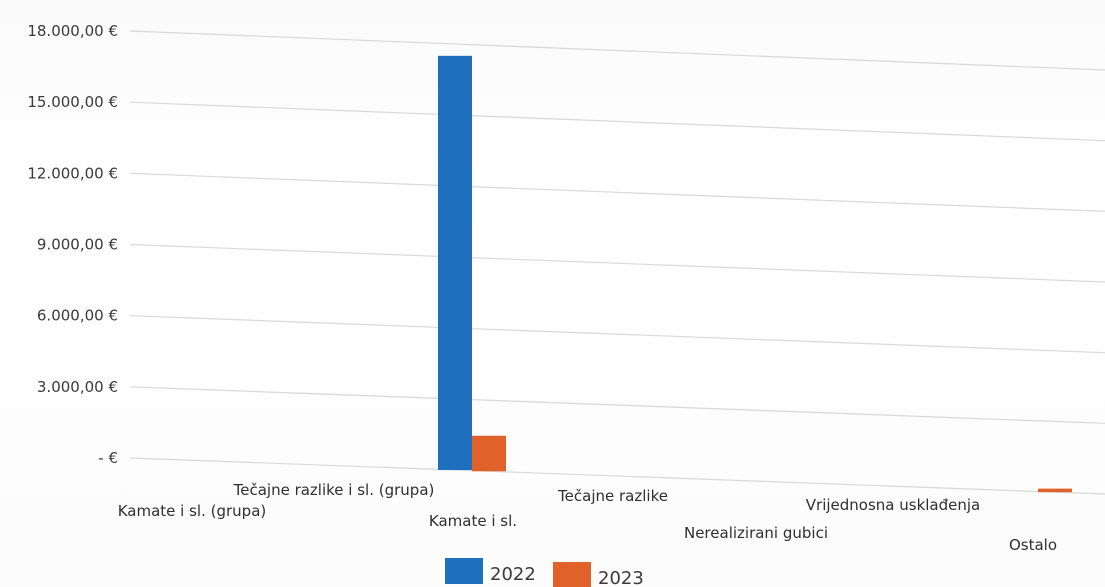  What do you see at coordinates (612, 496) in the screenshot?
I see `x-category-label: Tečajne razlike` at bounding box center [612, 496].